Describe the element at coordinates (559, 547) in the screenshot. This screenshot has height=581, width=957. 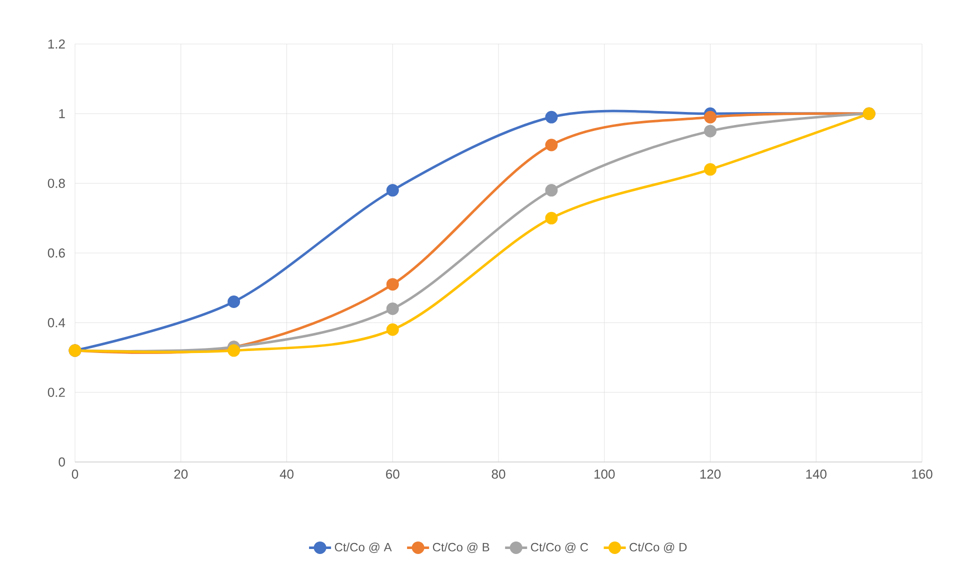
I see `legend-label: Ct/Co @ C` at that location.